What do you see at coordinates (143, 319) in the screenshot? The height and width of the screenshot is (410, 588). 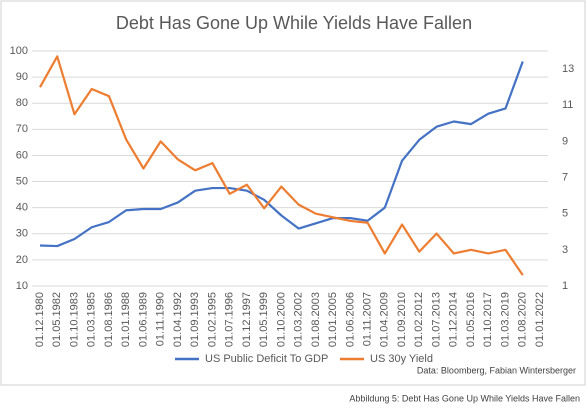 I see `x-tick-label: 01.06.1989` at bounding box center [143, 319].